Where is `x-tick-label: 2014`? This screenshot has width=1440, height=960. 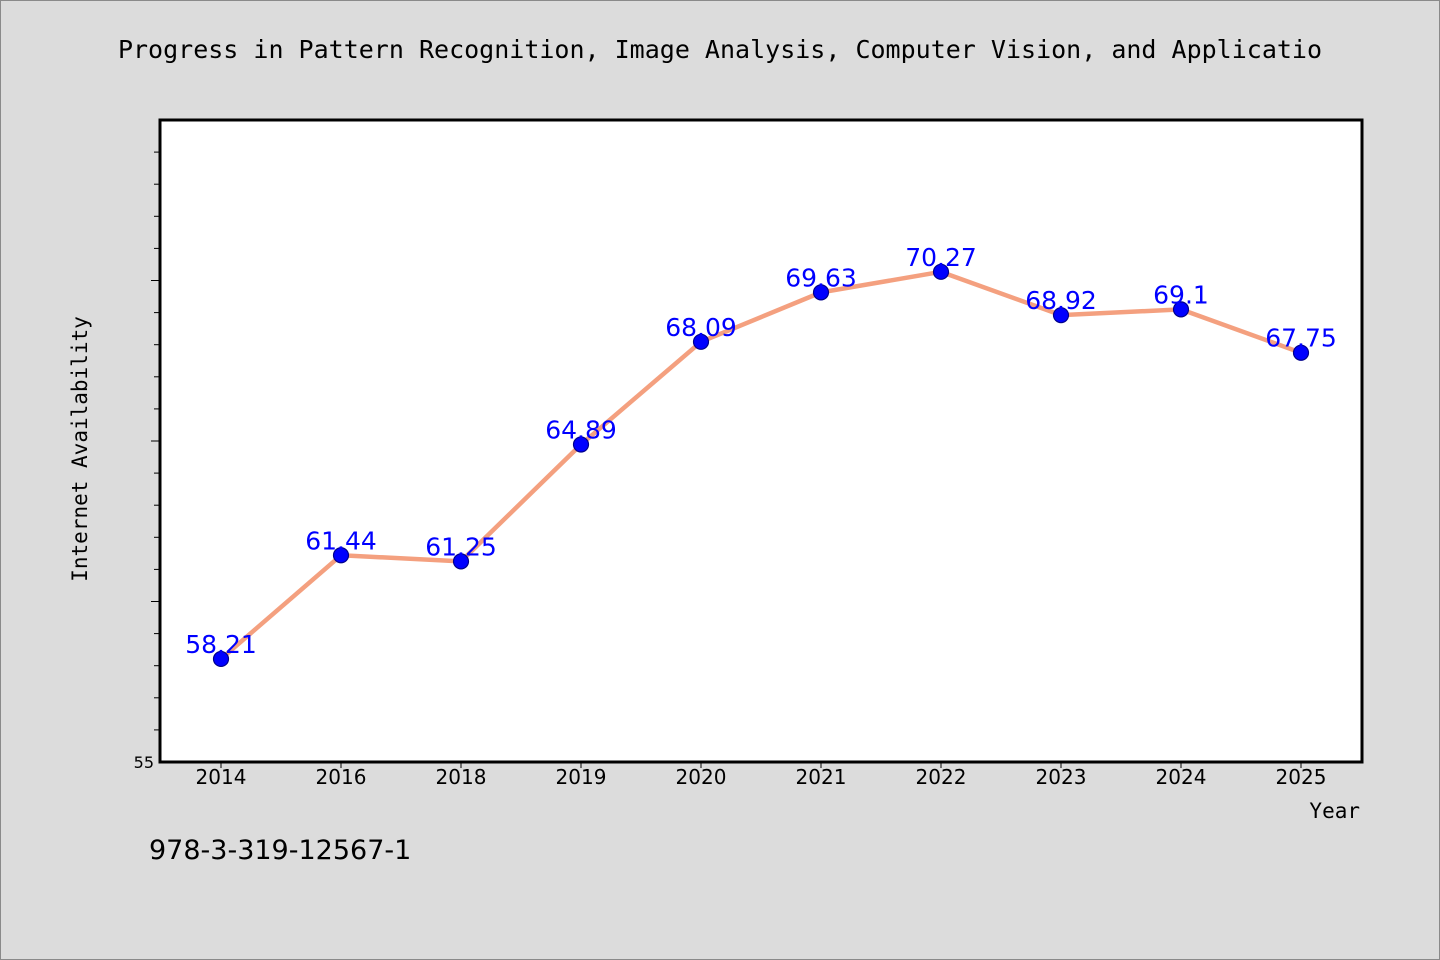
x-tick-label: 2014 is located at coordinates (221, 777).